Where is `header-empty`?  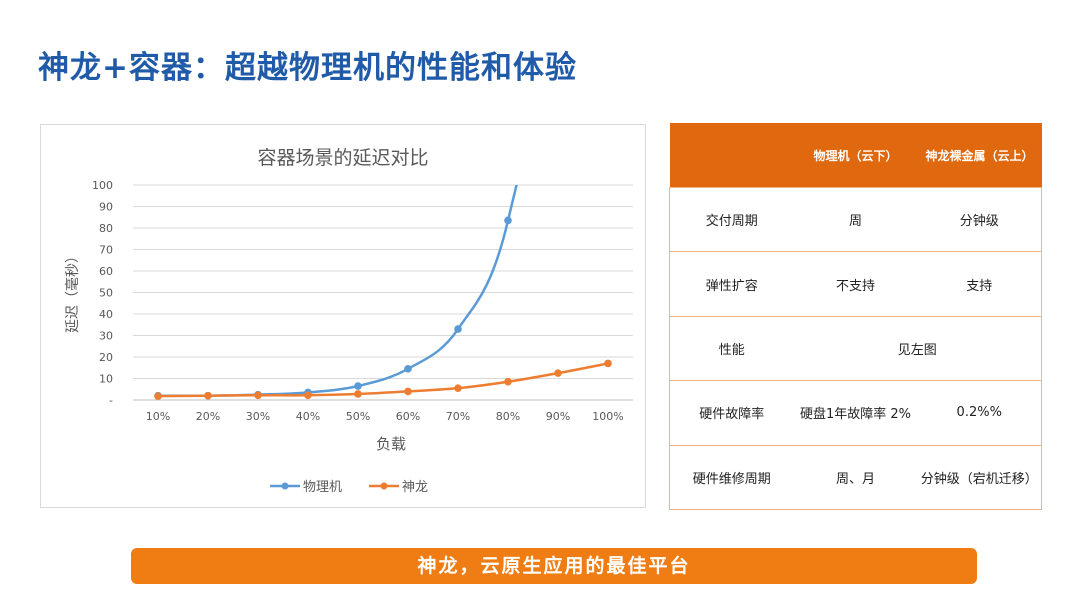 header-empty is located at coordinates (731, 155).